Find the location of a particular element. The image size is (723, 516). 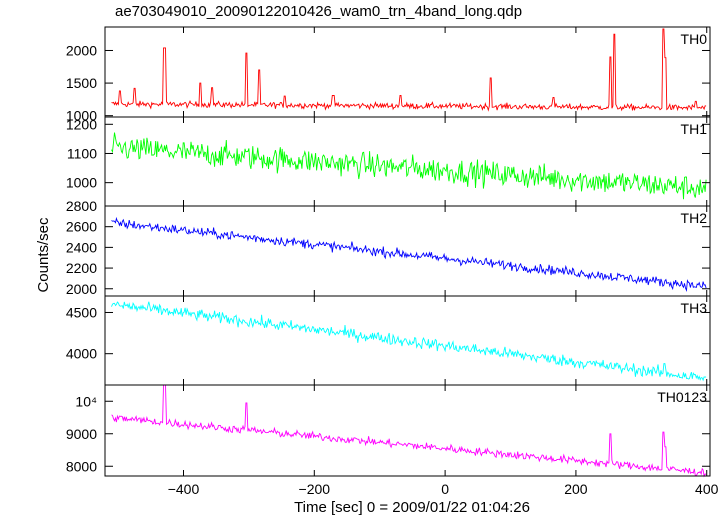

y-tick-label: 4000 is located at coordinates (81, 354).